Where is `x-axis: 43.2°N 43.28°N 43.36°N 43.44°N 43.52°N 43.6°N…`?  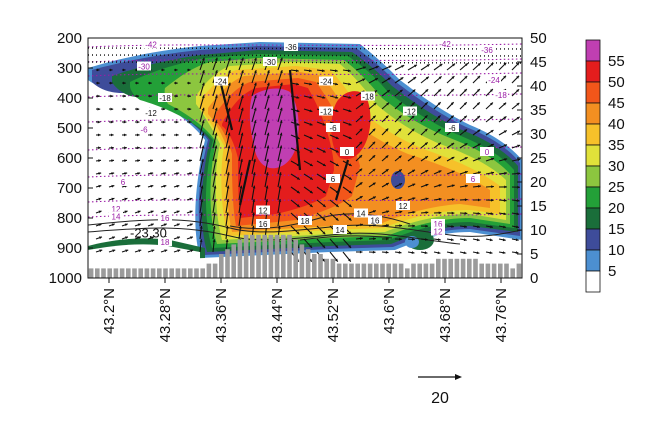
x-axis: 43.2°N 43.28°N 43.36°N 43.44°N 43.52°N 43.6°N… is located at coordinates (305, 310).